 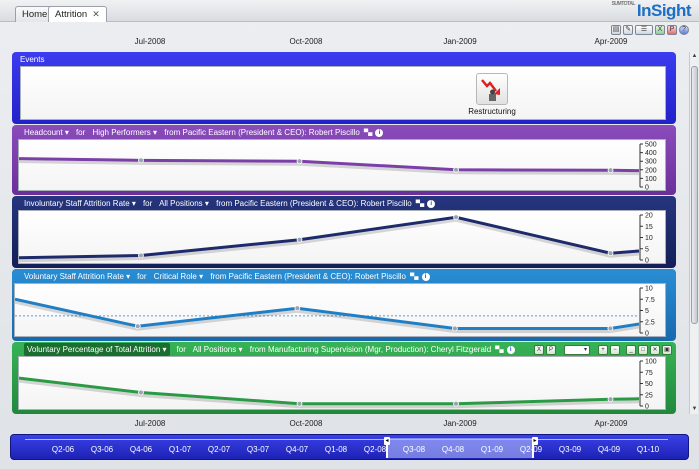 What do you see at coordinates (180, 449) in the screenshot?
I see `timeline-quarter: Q1-07` at bounding box center [180, 449].